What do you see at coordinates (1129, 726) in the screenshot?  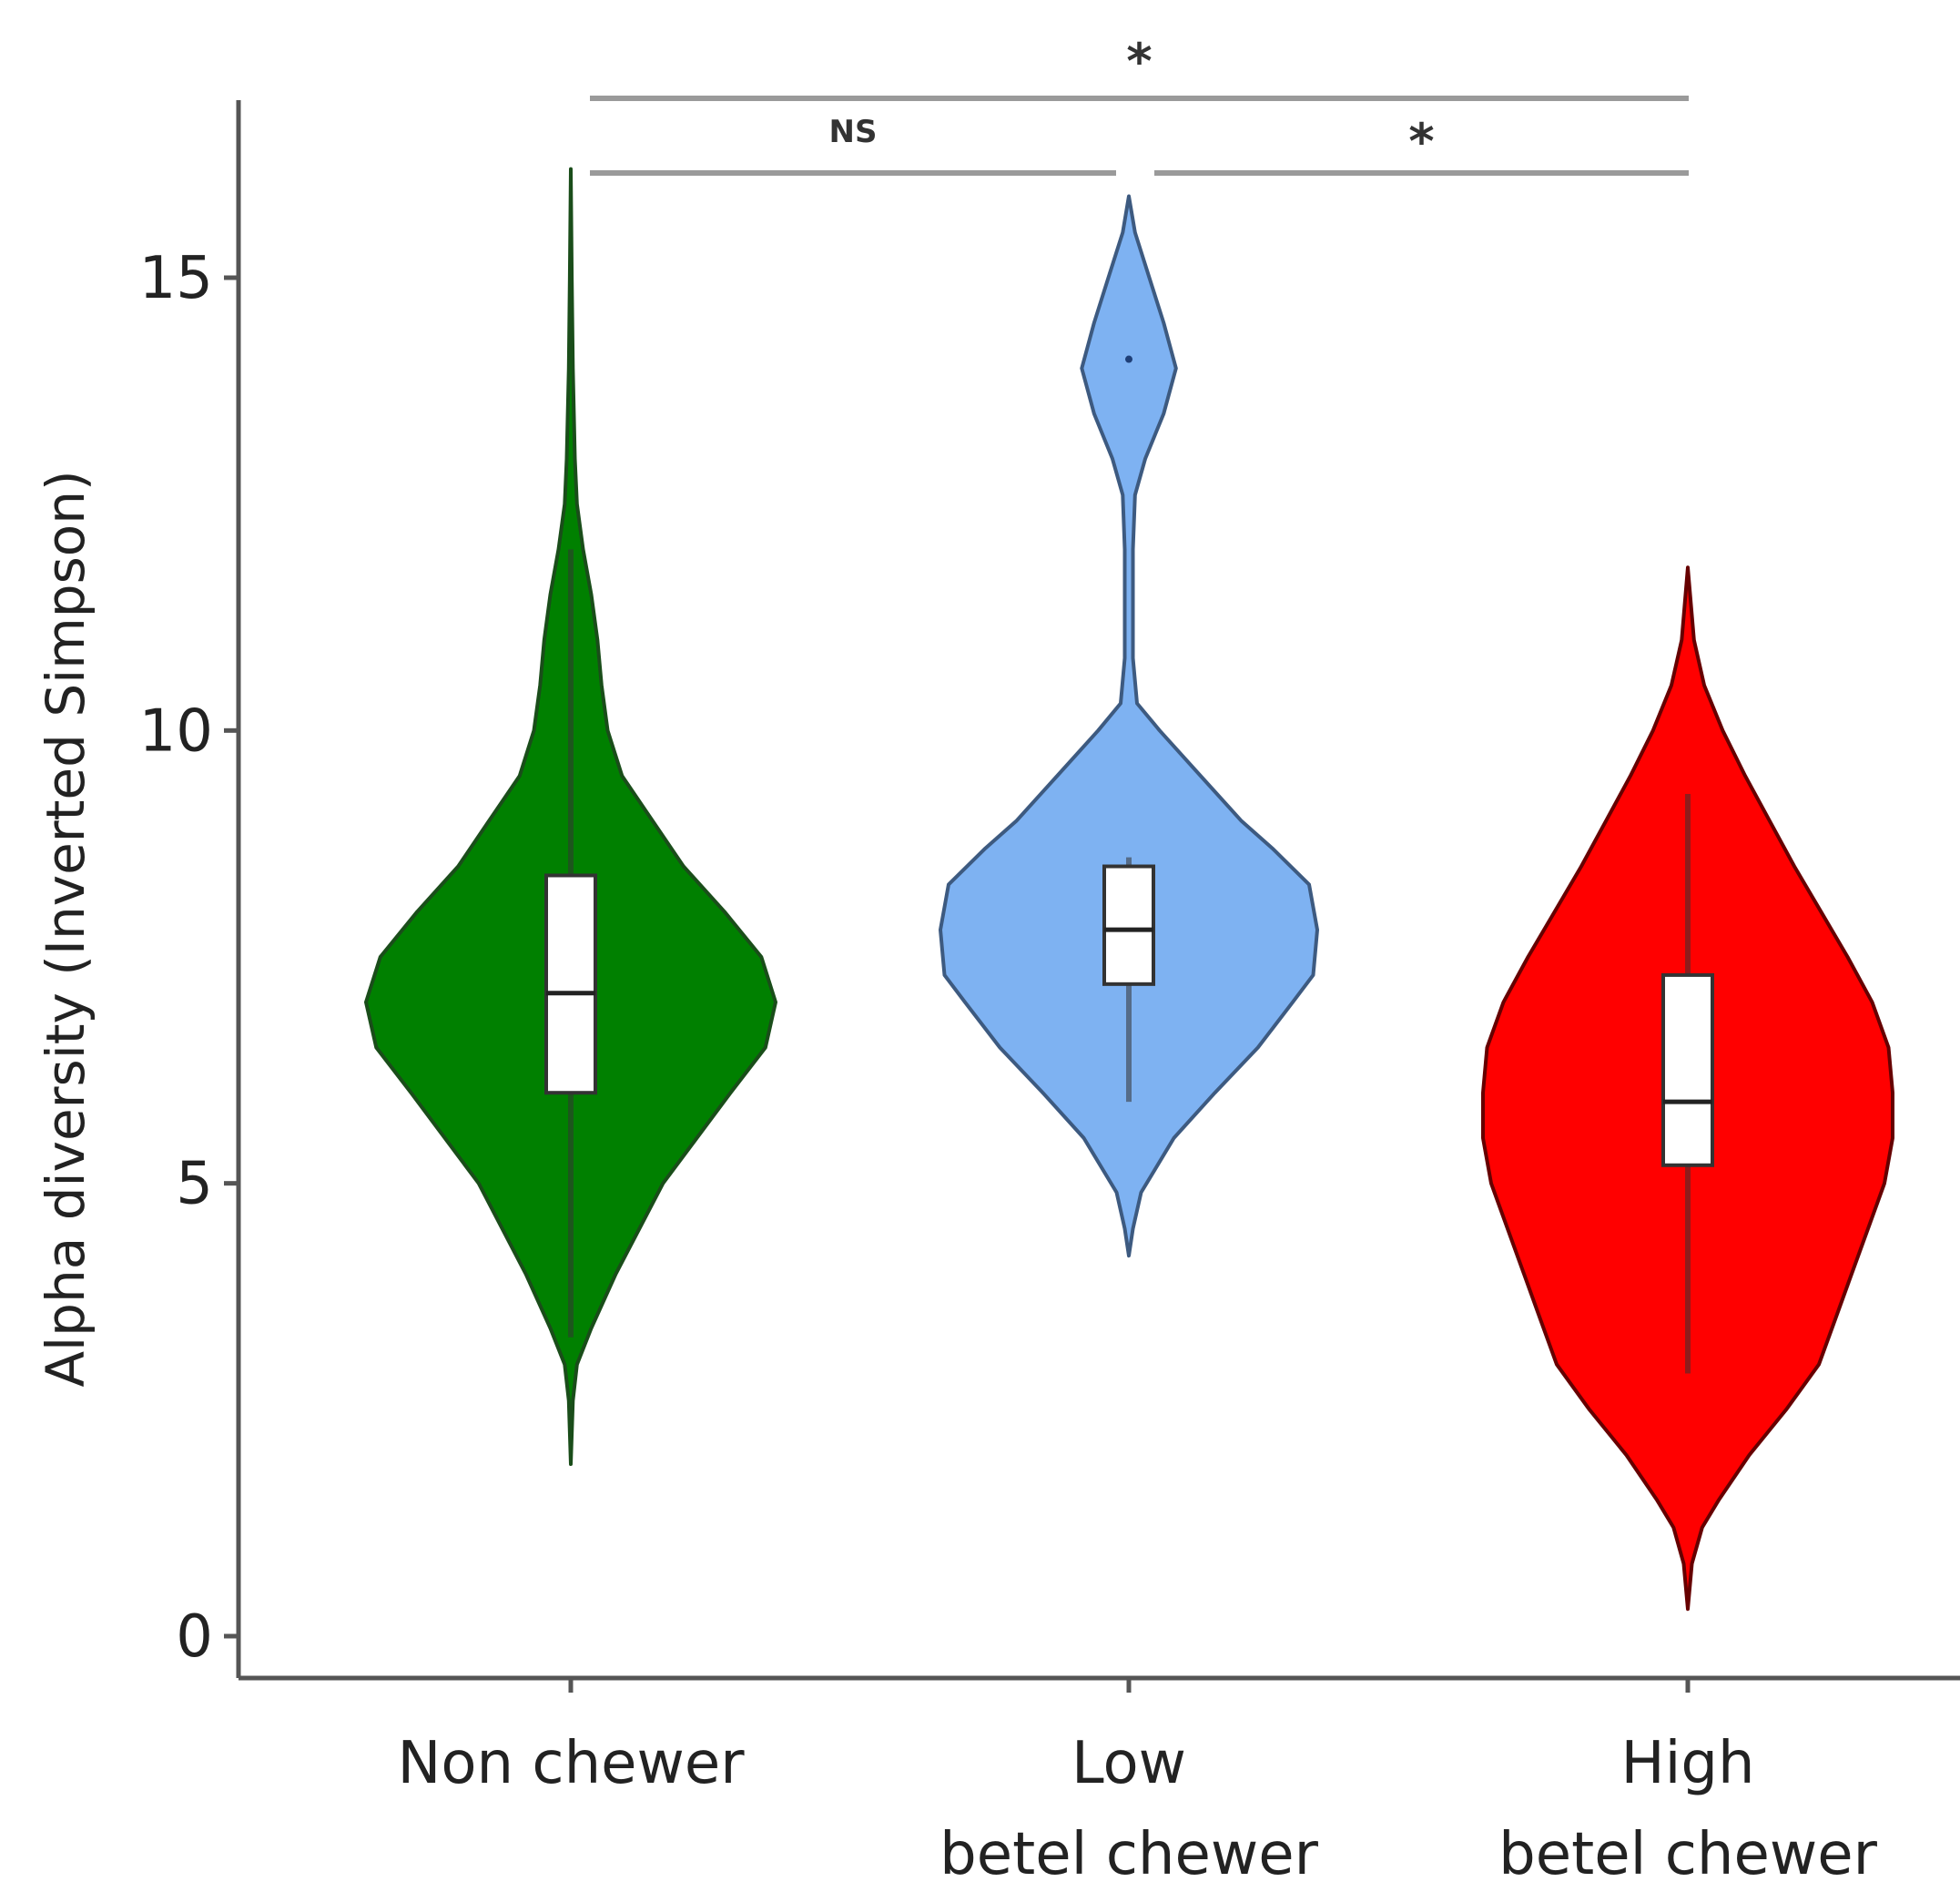 I see `violin-shape` at bounding box center [1129, 726].